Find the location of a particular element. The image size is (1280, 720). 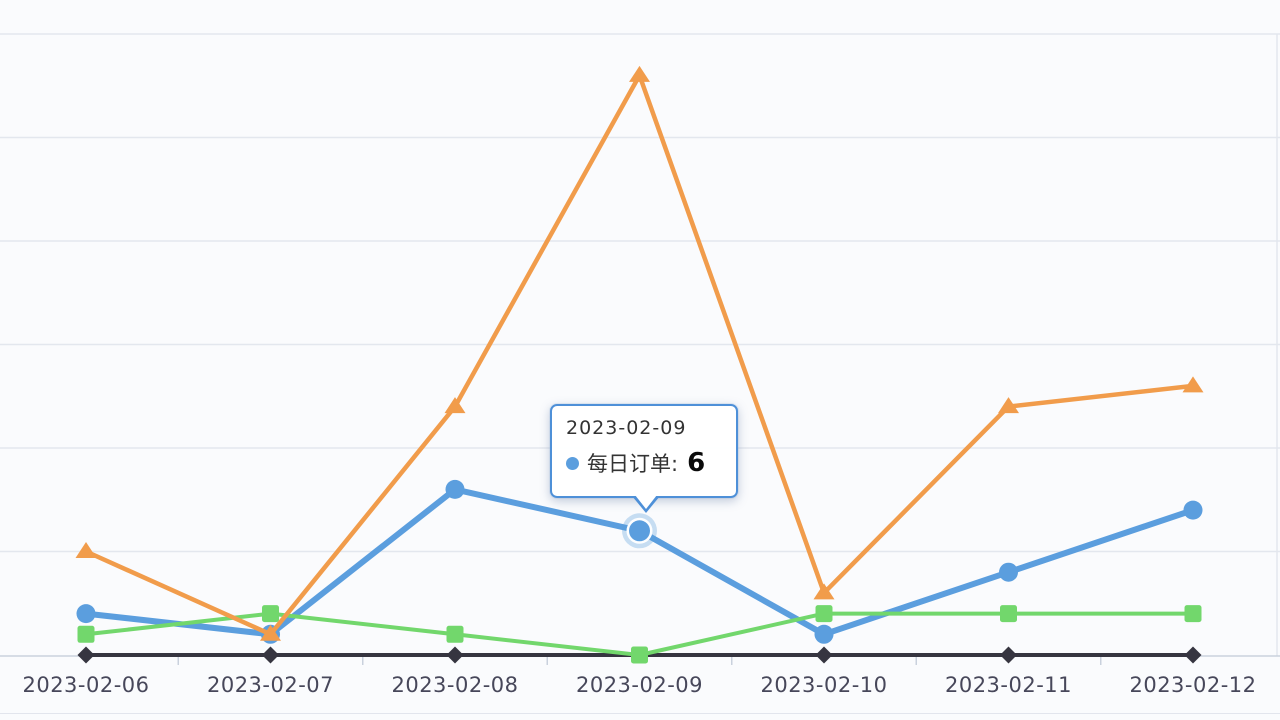

x-axis-label: 2023-02-10 is located at coordinates (823, 685).